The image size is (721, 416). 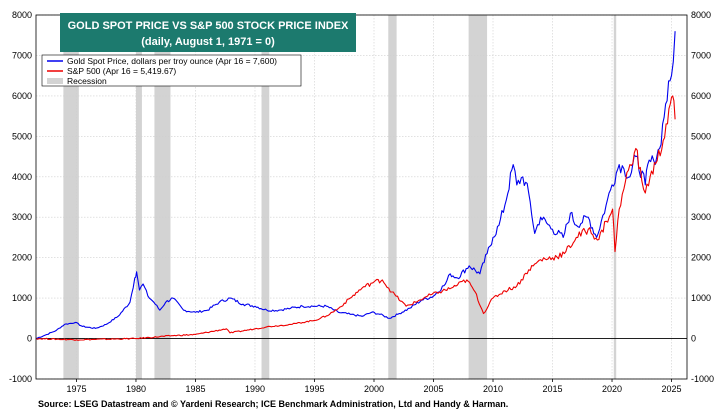 I want to click on y-tick-label-right: 4000, so click(x=701, y=177).